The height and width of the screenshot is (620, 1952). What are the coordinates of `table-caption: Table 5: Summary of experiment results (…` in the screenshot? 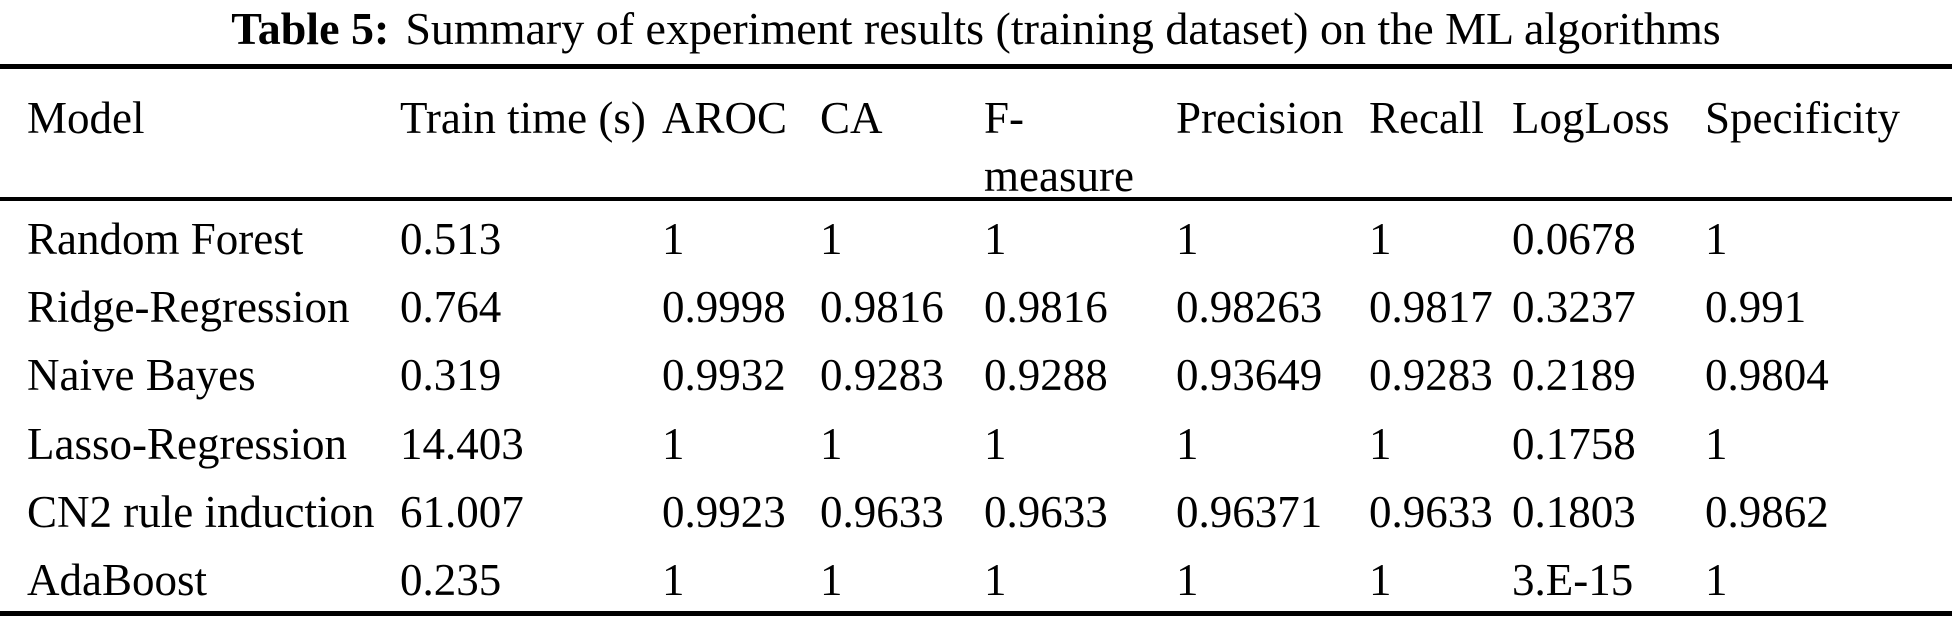 It's located at (976, 32).